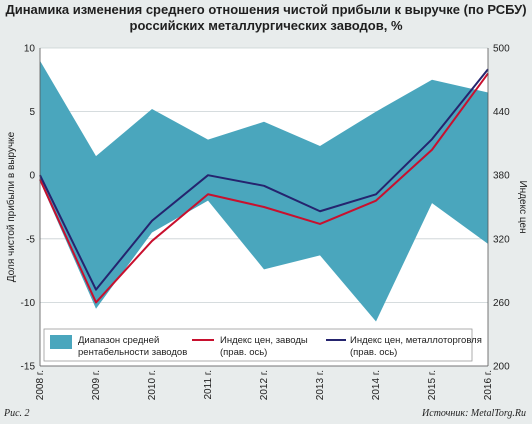  I want to click on y2-tick-label: 440, so click(501, 112).